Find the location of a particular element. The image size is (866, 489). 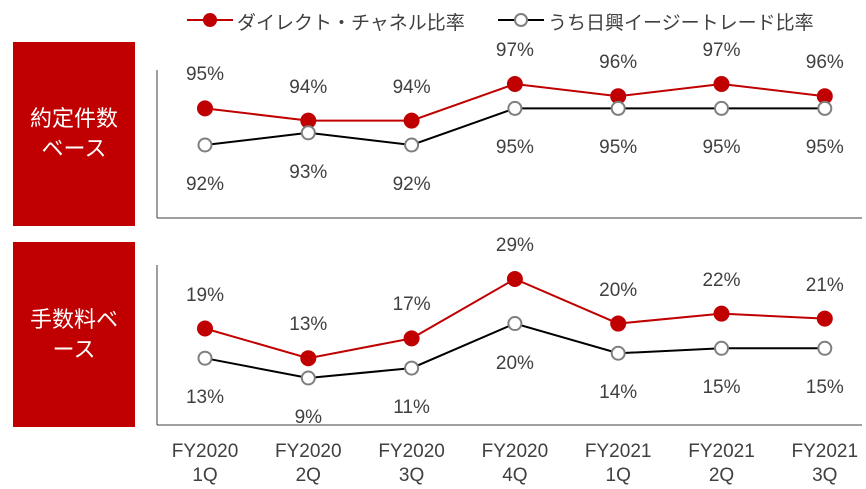

data-label: 21% is located at coordinates (824, 285).